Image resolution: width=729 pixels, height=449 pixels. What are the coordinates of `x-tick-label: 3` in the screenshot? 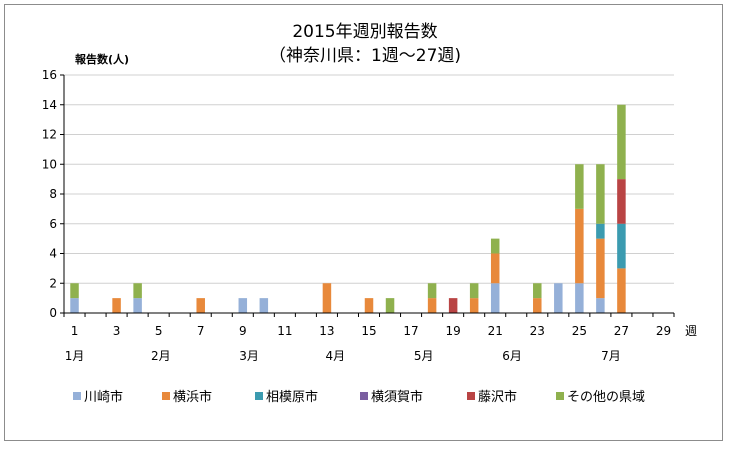 It's located at (117, 331).